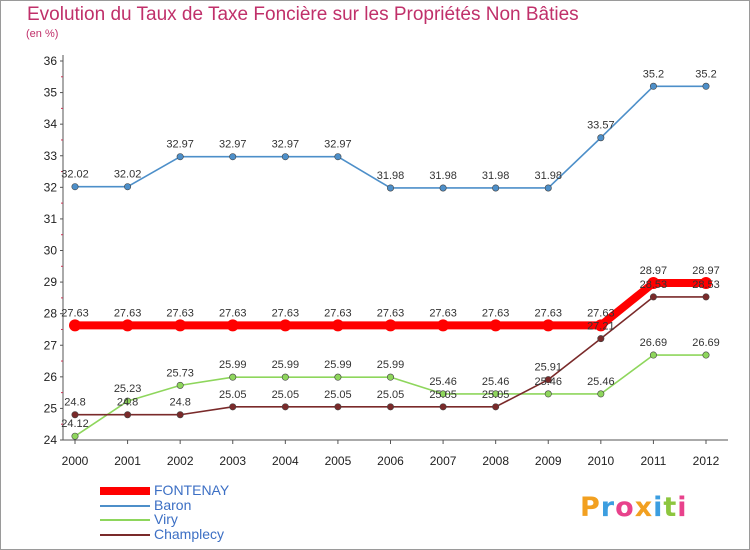 This screenshot has width=750, height=550. I want to click on legend-label: Baron, so click(173, 504).